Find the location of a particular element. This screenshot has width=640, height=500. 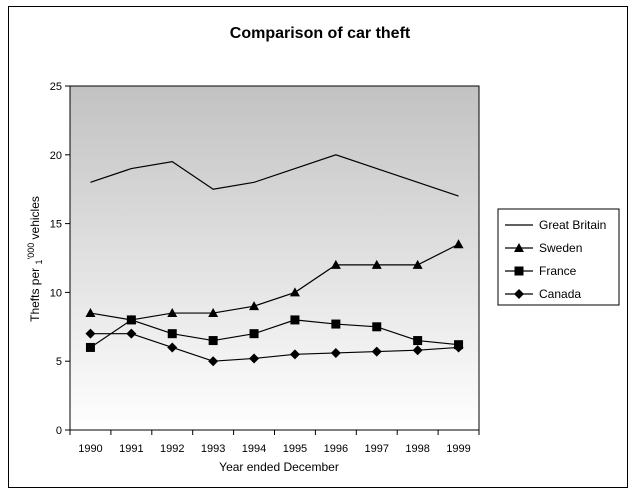

y-tick-label: 10 is located at coordinates (56, 293).